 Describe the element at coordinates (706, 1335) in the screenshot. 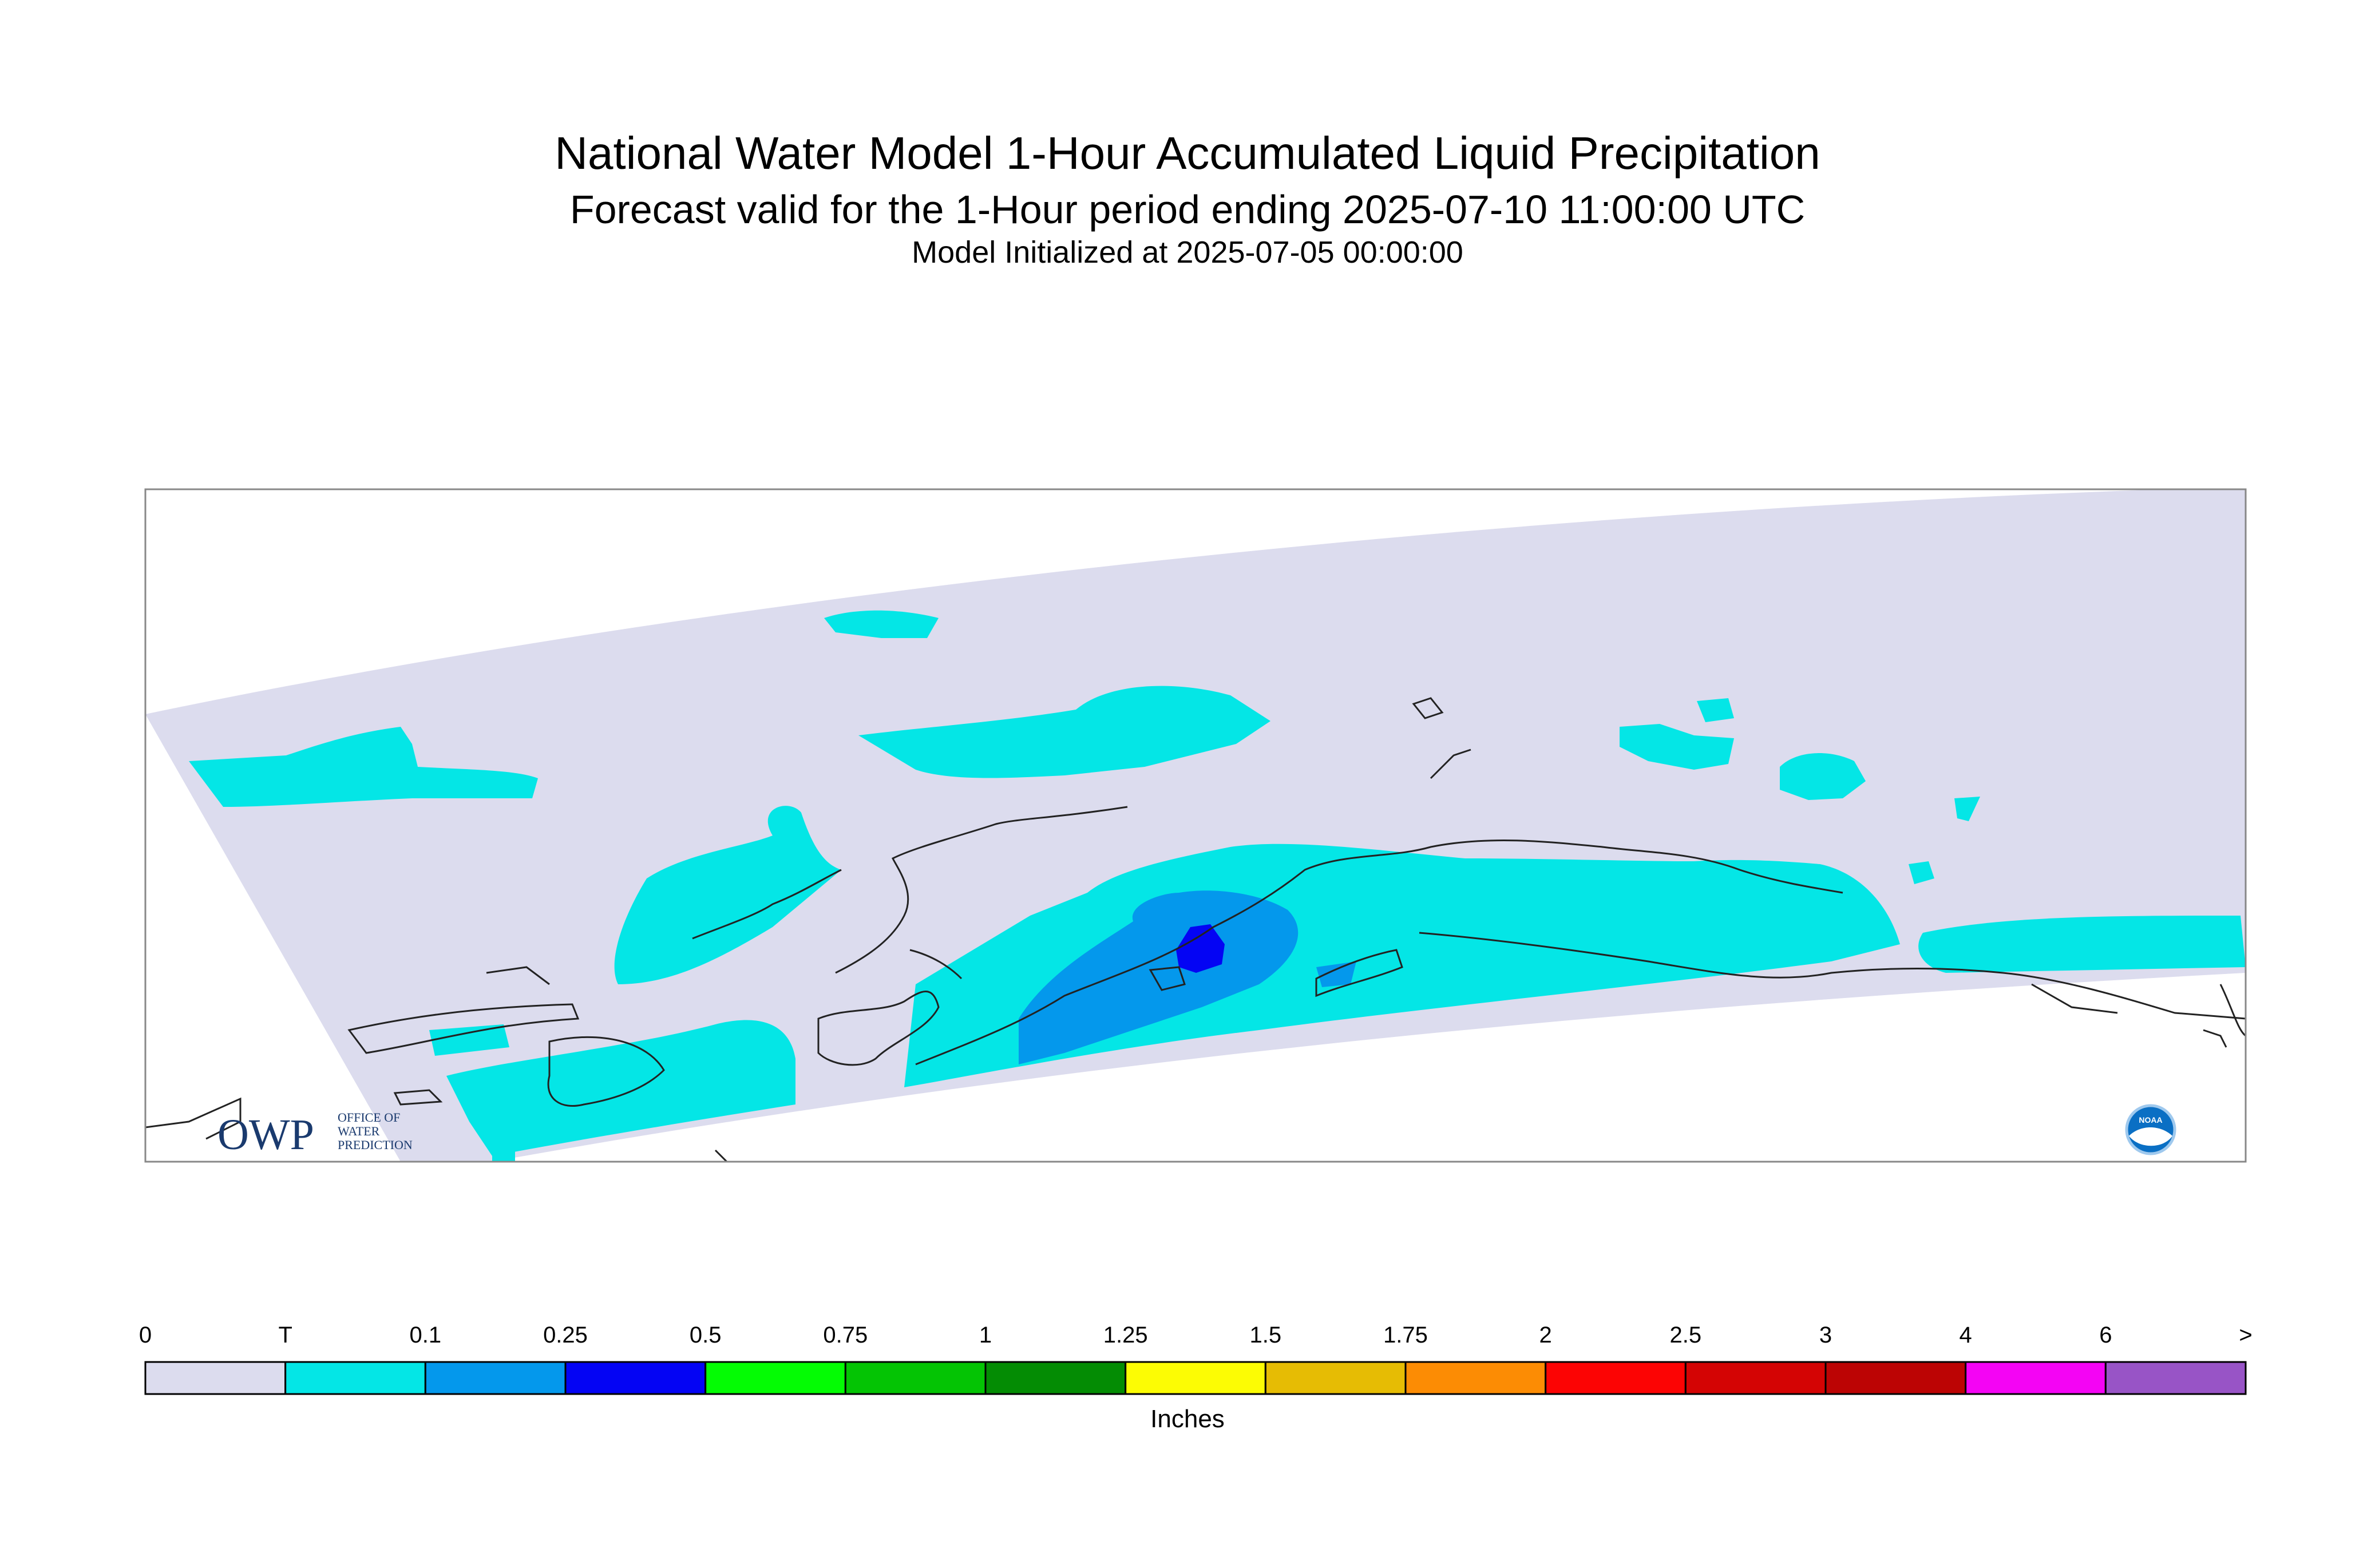

I see `legend-tick-label: 0.5` at that location.